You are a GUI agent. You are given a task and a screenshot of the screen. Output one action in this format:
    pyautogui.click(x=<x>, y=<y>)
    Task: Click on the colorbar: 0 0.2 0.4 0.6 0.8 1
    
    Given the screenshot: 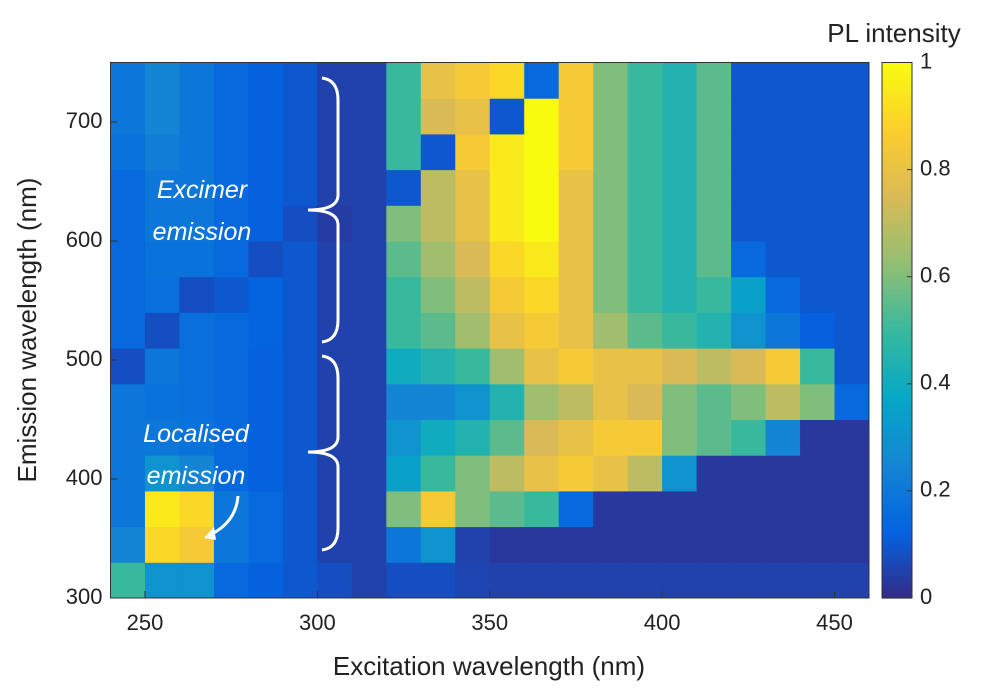 What is the action you would take?
    pyautogui.click(x=916, y=328)
    